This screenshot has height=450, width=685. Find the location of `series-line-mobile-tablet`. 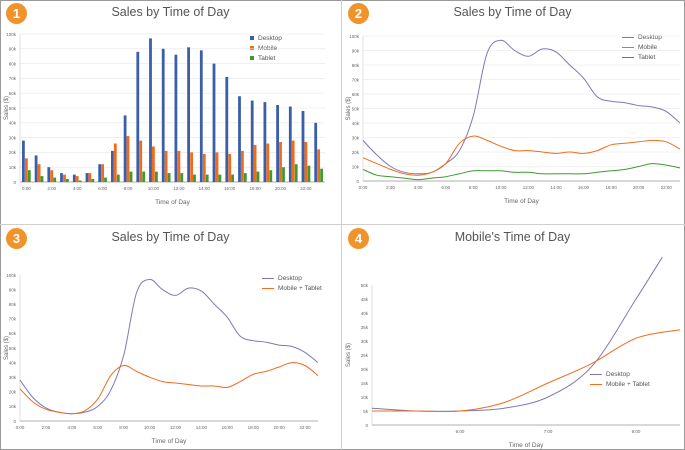

series-line-mobile-tablet is located at coordinates (169, 388).